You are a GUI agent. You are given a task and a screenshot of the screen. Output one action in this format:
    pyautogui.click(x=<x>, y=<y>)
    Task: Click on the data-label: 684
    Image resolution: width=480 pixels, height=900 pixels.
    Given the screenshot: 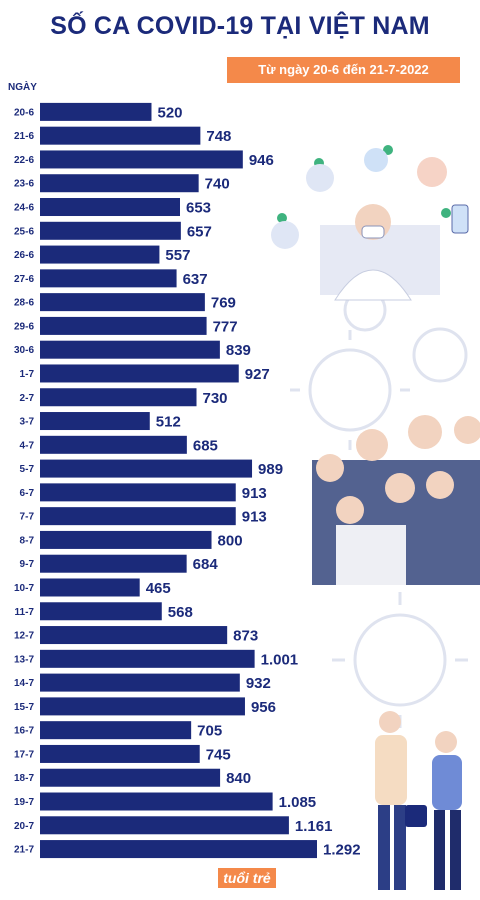 What is the action you would take?
    pyautogui.click(x=206, y=564)
    